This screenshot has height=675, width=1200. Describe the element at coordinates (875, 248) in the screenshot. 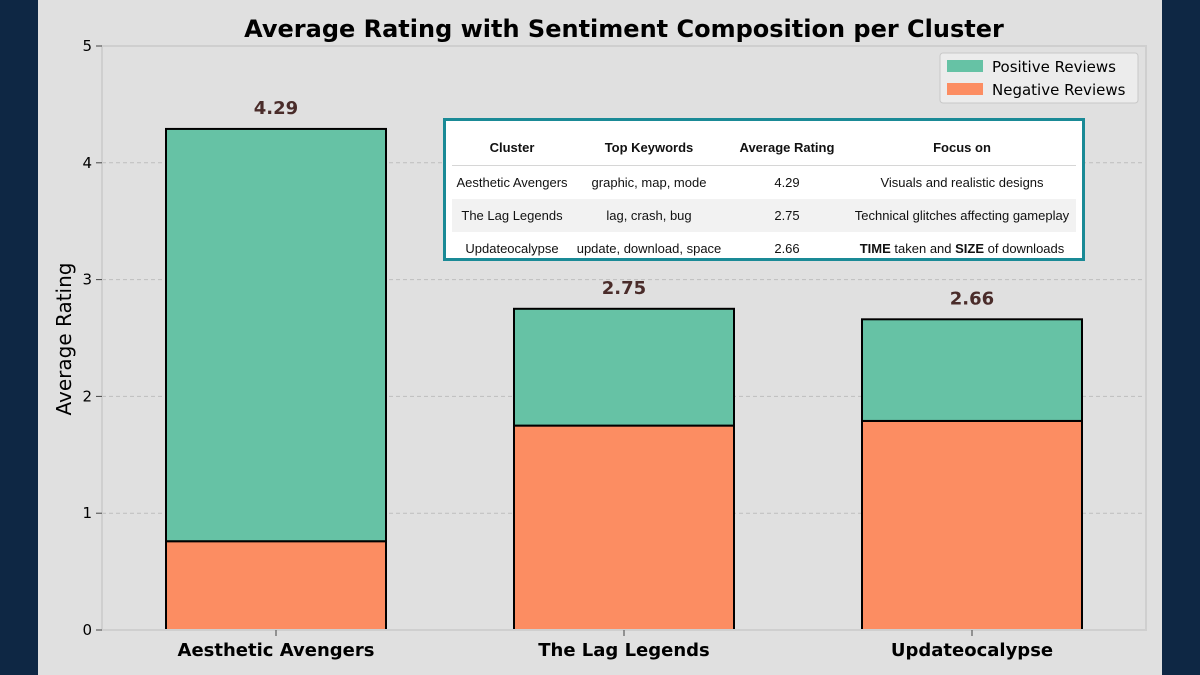

I see `focus-bold-time: TIME` at that location.